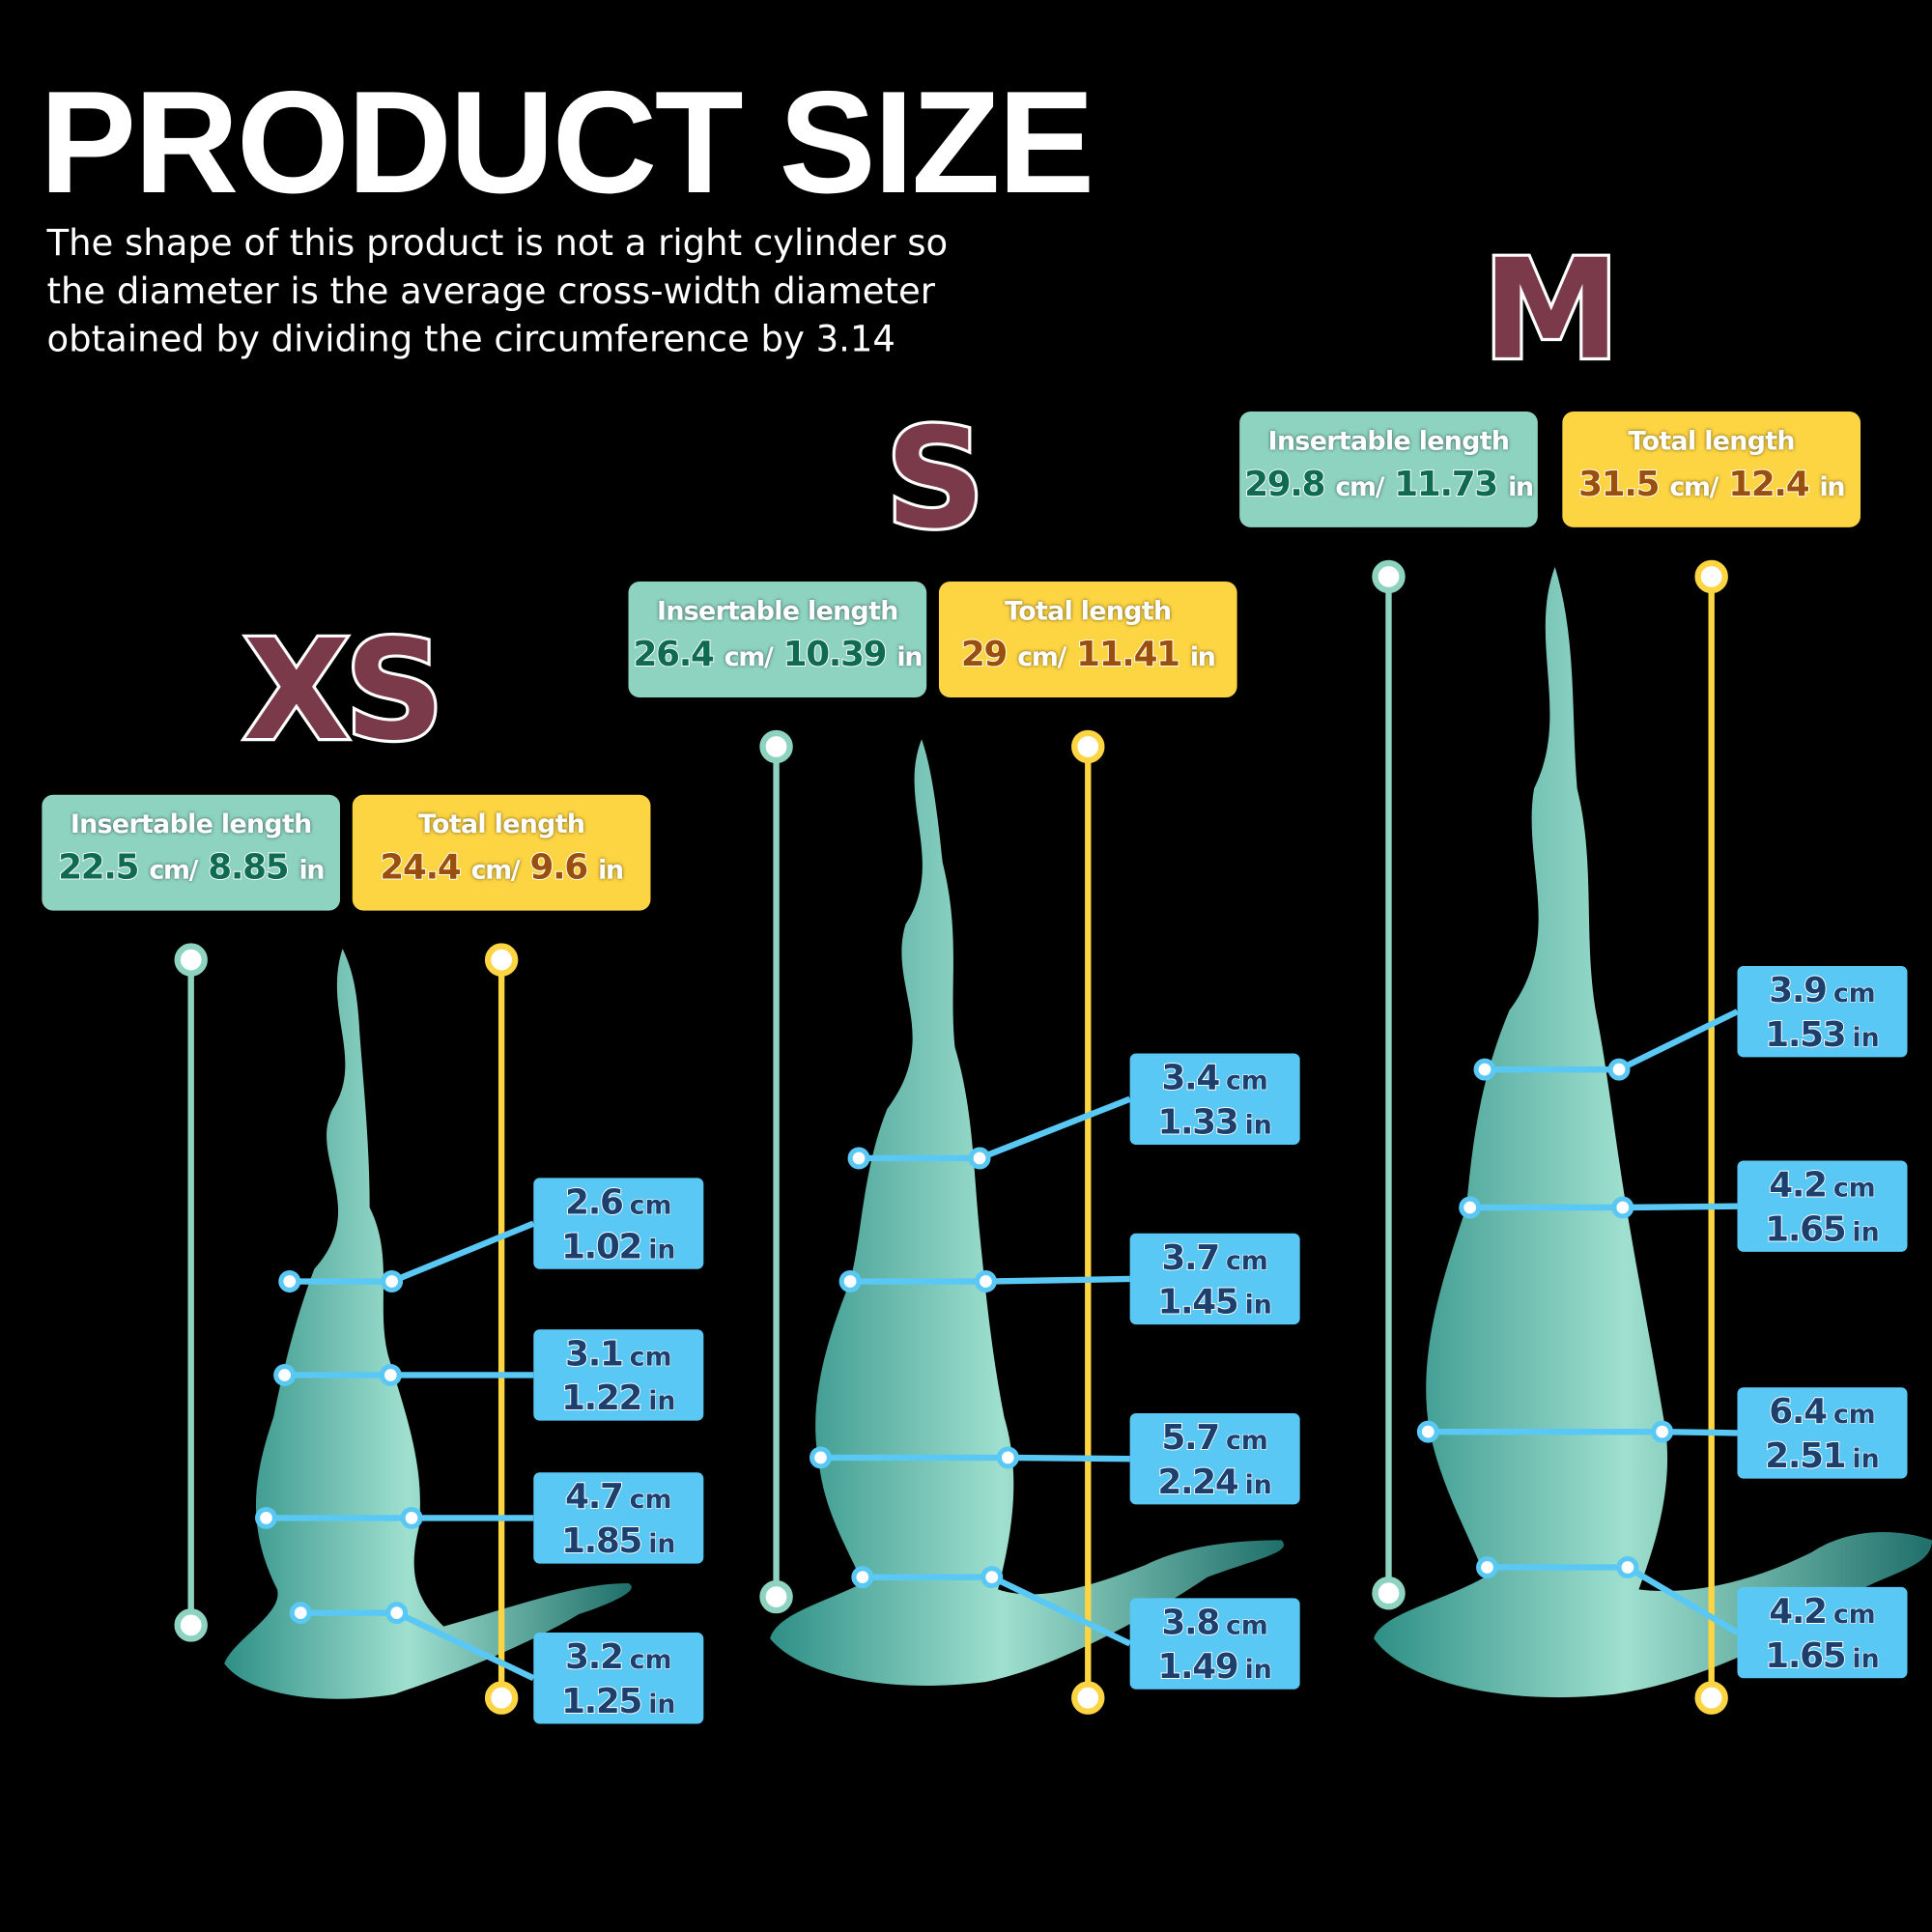 Image resolution: width=1932 pixels, height=1932 pixels. What do you see at coordinates (1197, 1481) in the screenshot?
I see `diameter-in: 2.24` at bounding box center [1197, 1481].